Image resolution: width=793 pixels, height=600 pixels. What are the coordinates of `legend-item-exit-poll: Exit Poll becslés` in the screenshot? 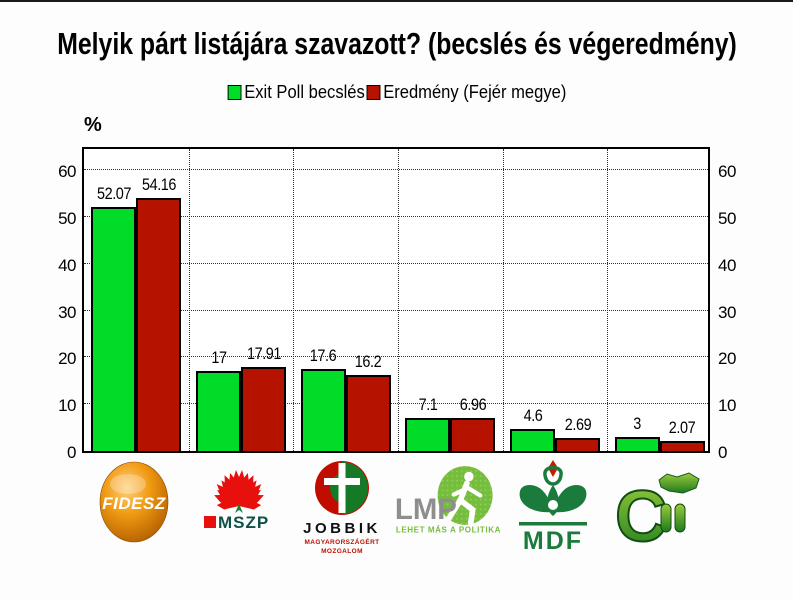 It's located at (295, 92).